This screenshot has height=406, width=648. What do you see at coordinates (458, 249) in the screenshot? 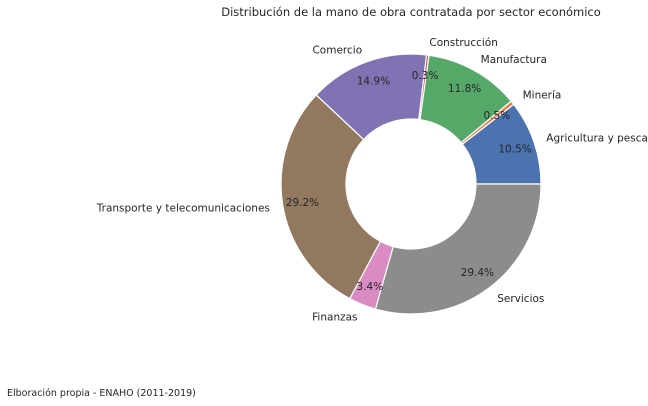
I see `slice-servicios` at bounding box center [458, 249].